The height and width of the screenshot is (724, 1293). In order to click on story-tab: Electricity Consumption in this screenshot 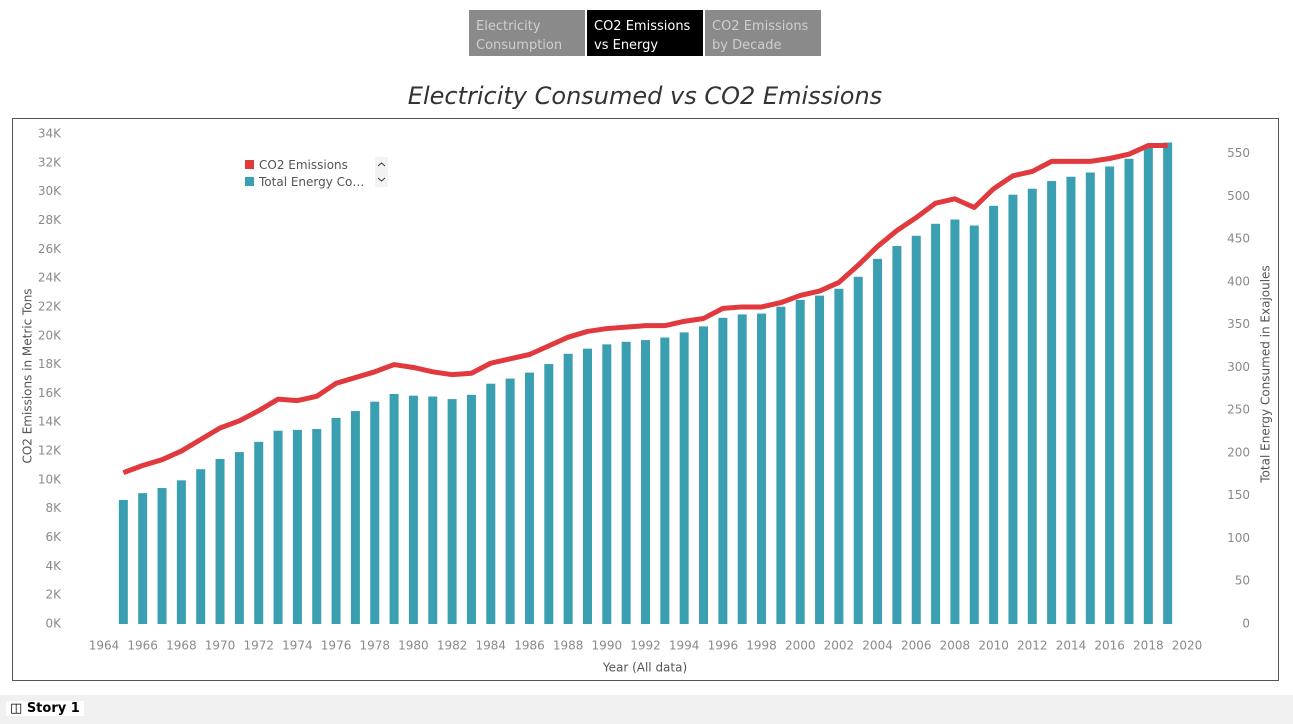, I will do `click(527, 33)`.